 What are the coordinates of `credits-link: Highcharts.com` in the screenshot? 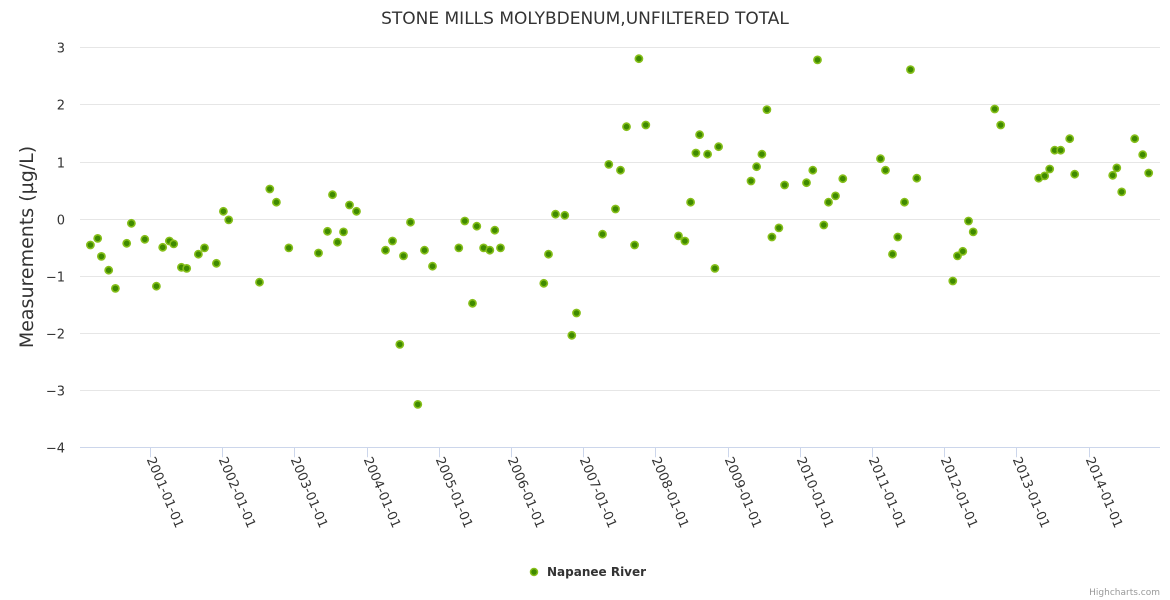 It's located at (1124, 593).